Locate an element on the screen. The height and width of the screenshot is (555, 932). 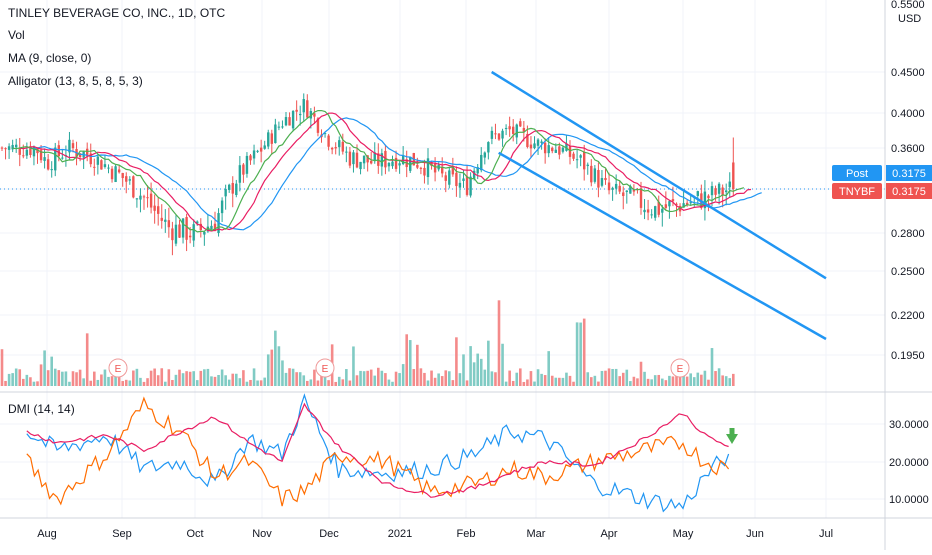
alligator-legend: Alligator (13, 8, 5, 8, 5, 3) is located at coordinates (75, 81).